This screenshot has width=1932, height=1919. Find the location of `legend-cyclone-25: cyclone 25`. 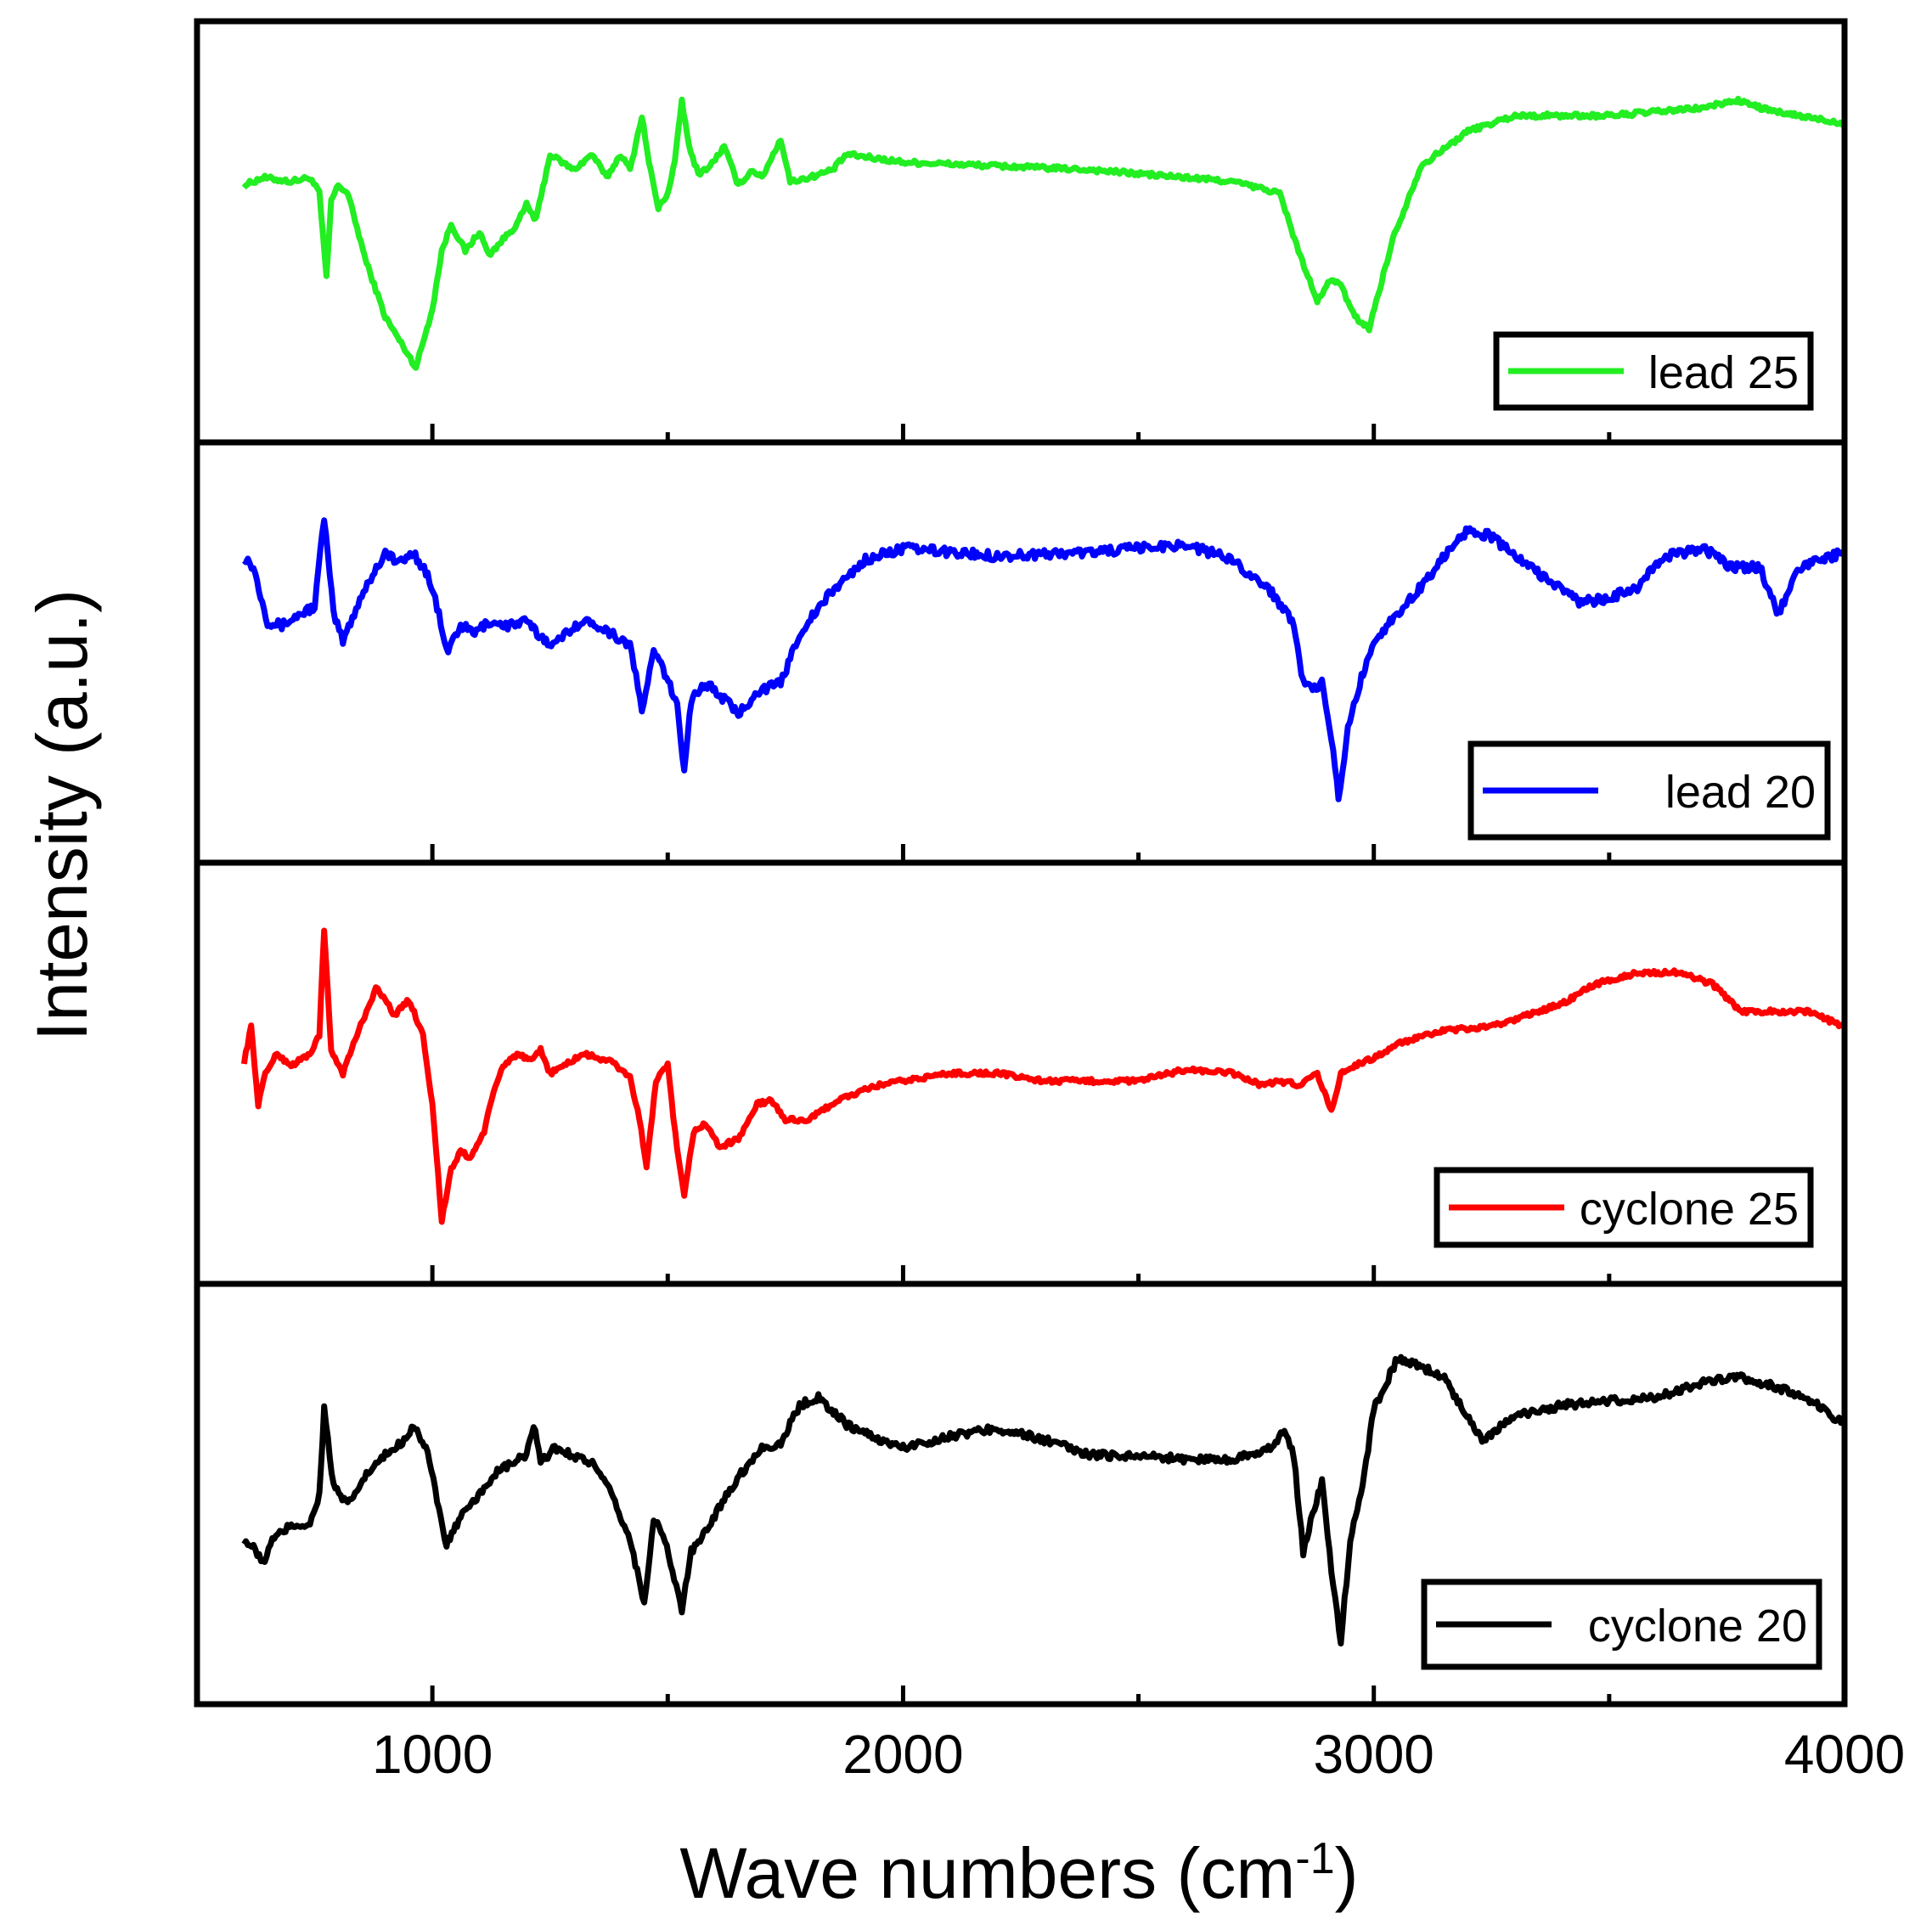

legend-cyclone-25: cyclone 25 is located at coordinates (1624, 1208).